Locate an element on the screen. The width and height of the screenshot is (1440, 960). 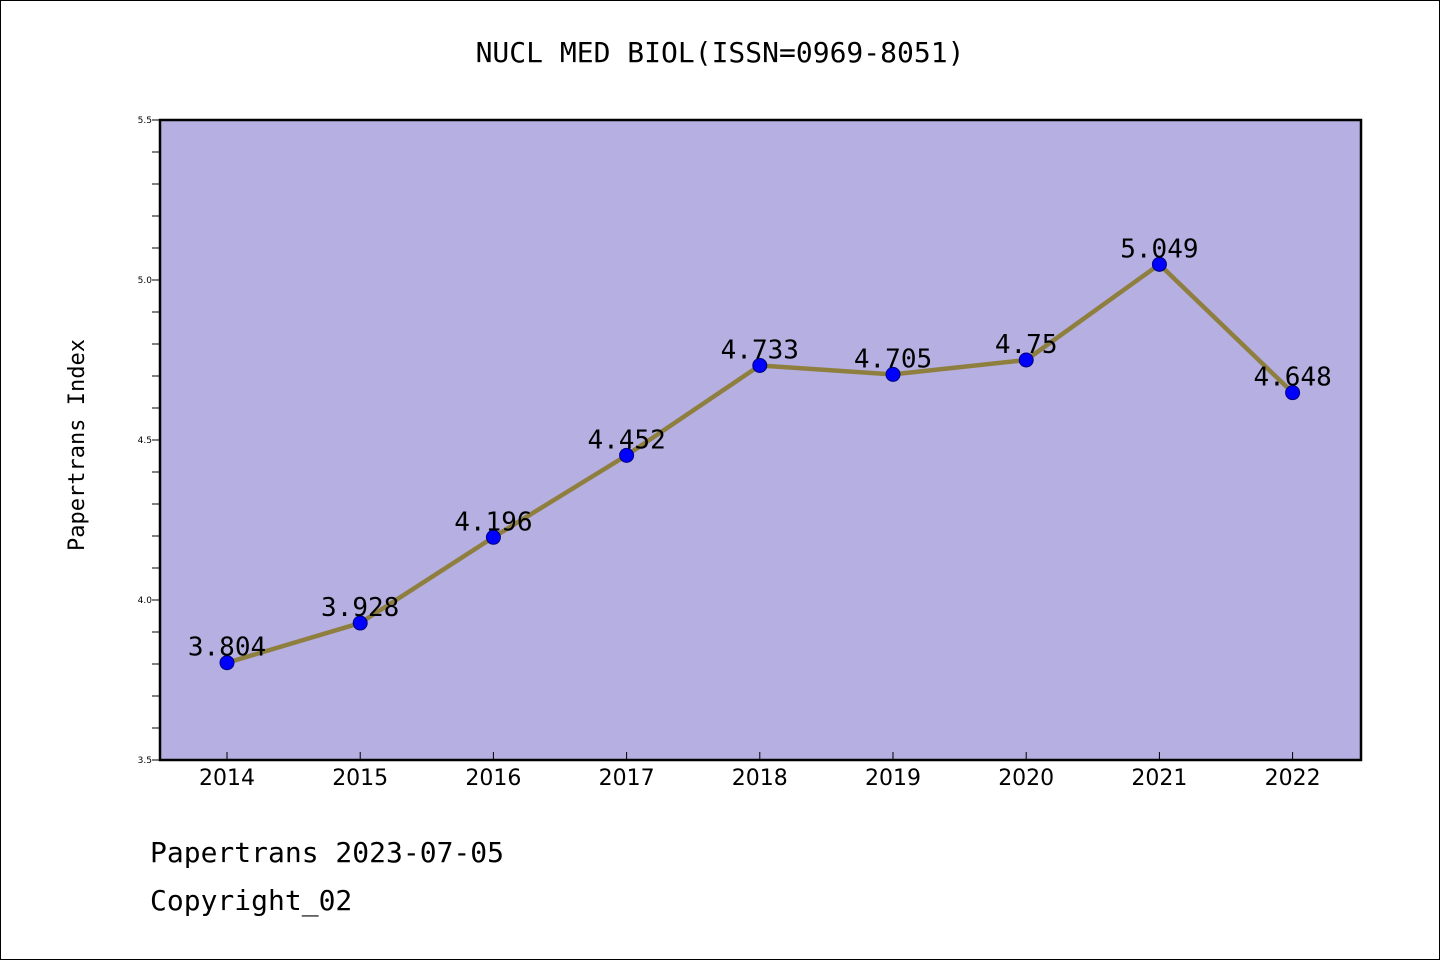
x-axis: 2014 2015 2016 2017 2018 2019 2020 2021 2022 is located at coordinates (760, 771).